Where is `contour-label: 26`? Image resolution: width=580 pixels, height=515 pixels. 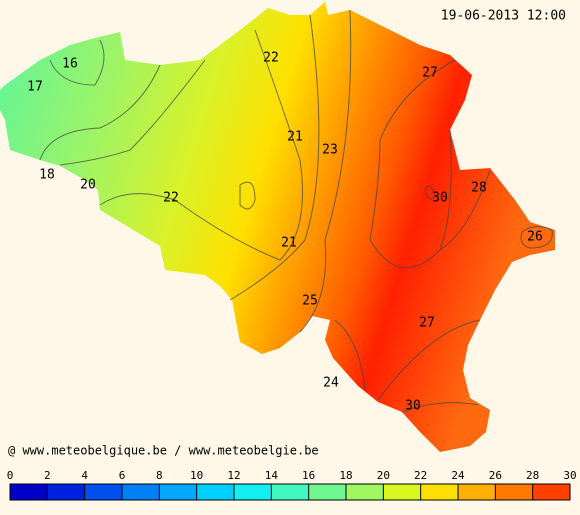 contour-label: 26 is located at coordinates (535, 237).